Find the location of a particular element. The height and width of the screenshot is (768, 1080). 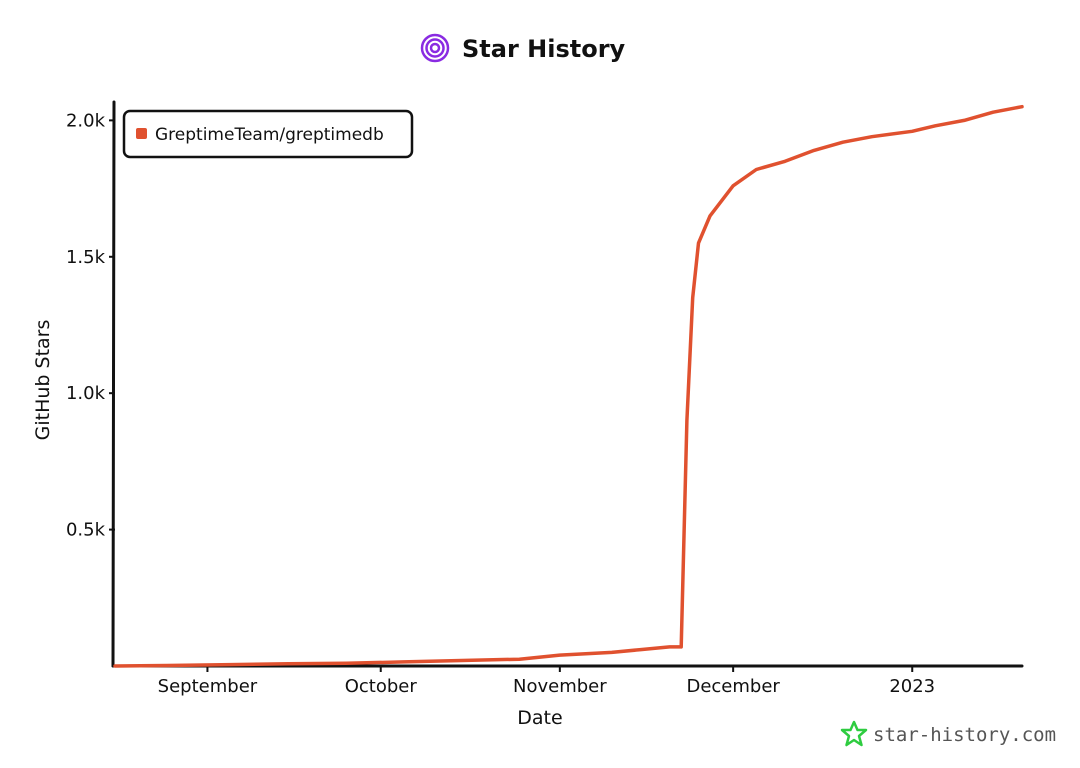

x-axis-label: Date is located at coordinates (539, 718).